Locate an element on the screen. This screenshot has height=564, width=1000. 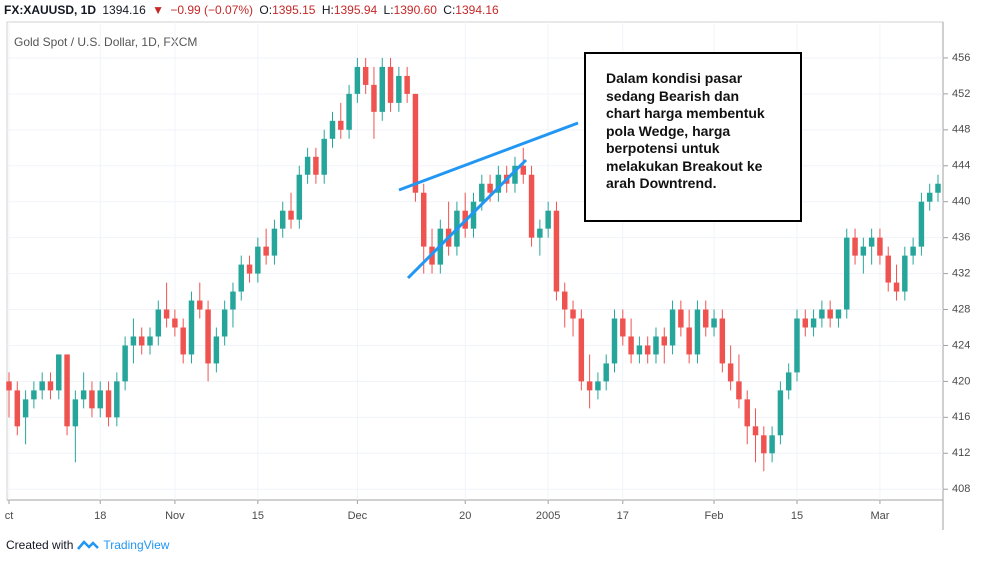
change-arrow: ▼ is located at coordinates (158, 10).